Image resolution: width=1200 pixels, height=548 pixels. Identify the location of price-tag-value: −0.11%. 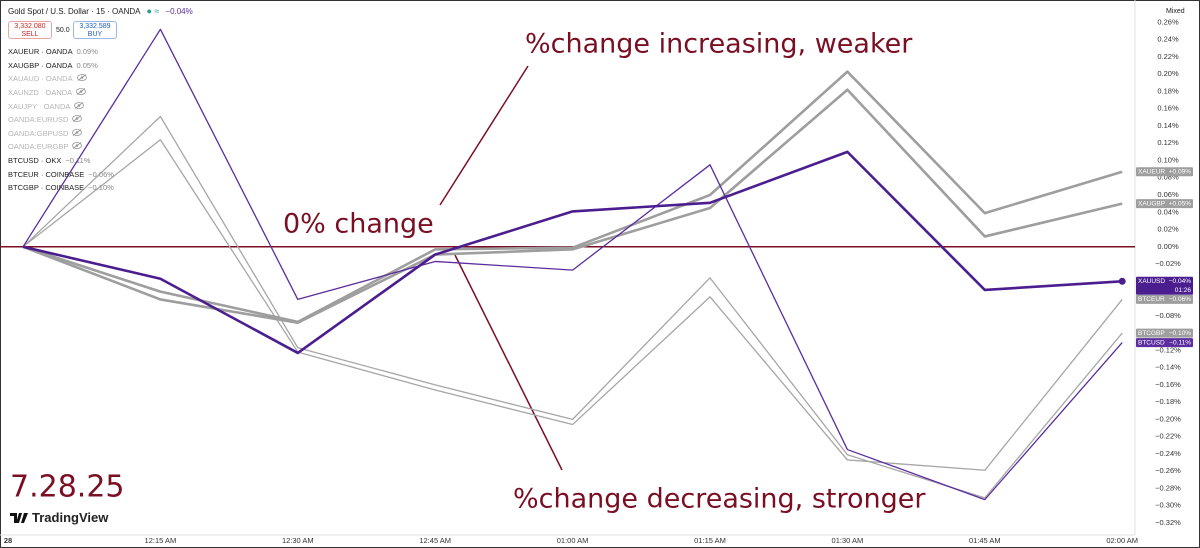
(1180, 342).